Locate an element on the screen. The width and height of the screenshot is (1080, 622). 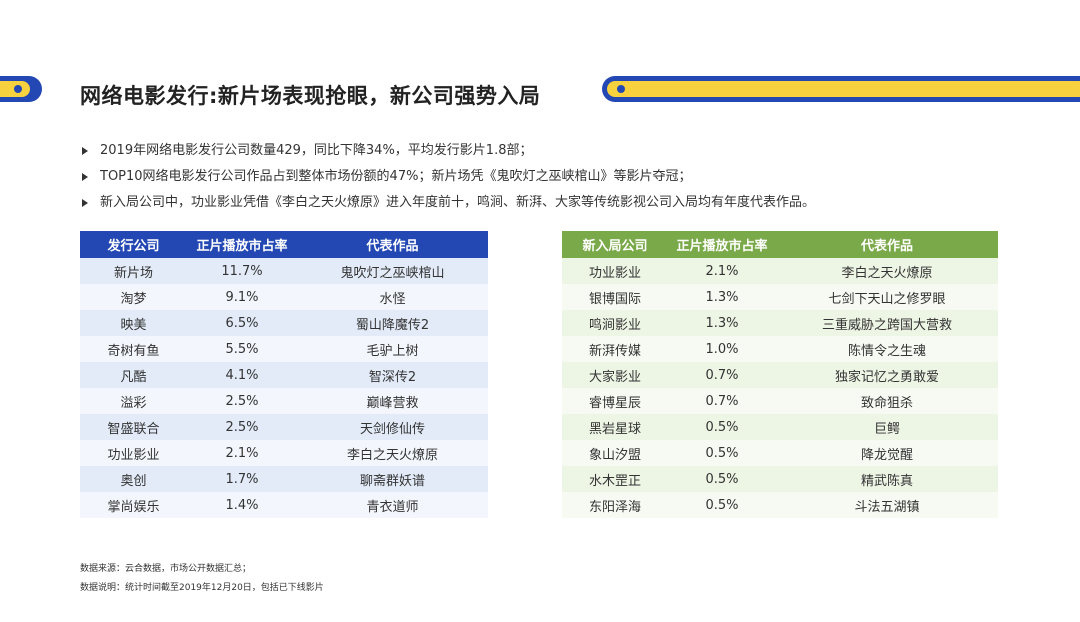
table-row: 银博国际 1.3% 七剑下天山之修罗眼 is located at coordinates (780, 297).